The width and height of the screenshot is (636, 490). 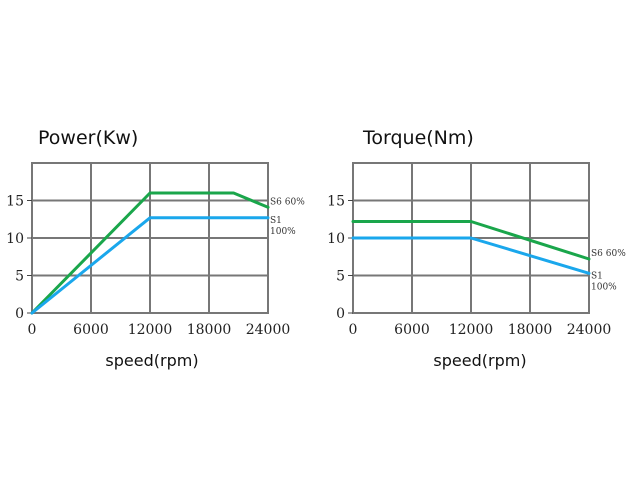 I want to click on power-chart-title: Power(Kw), so click(x=88, y=138).